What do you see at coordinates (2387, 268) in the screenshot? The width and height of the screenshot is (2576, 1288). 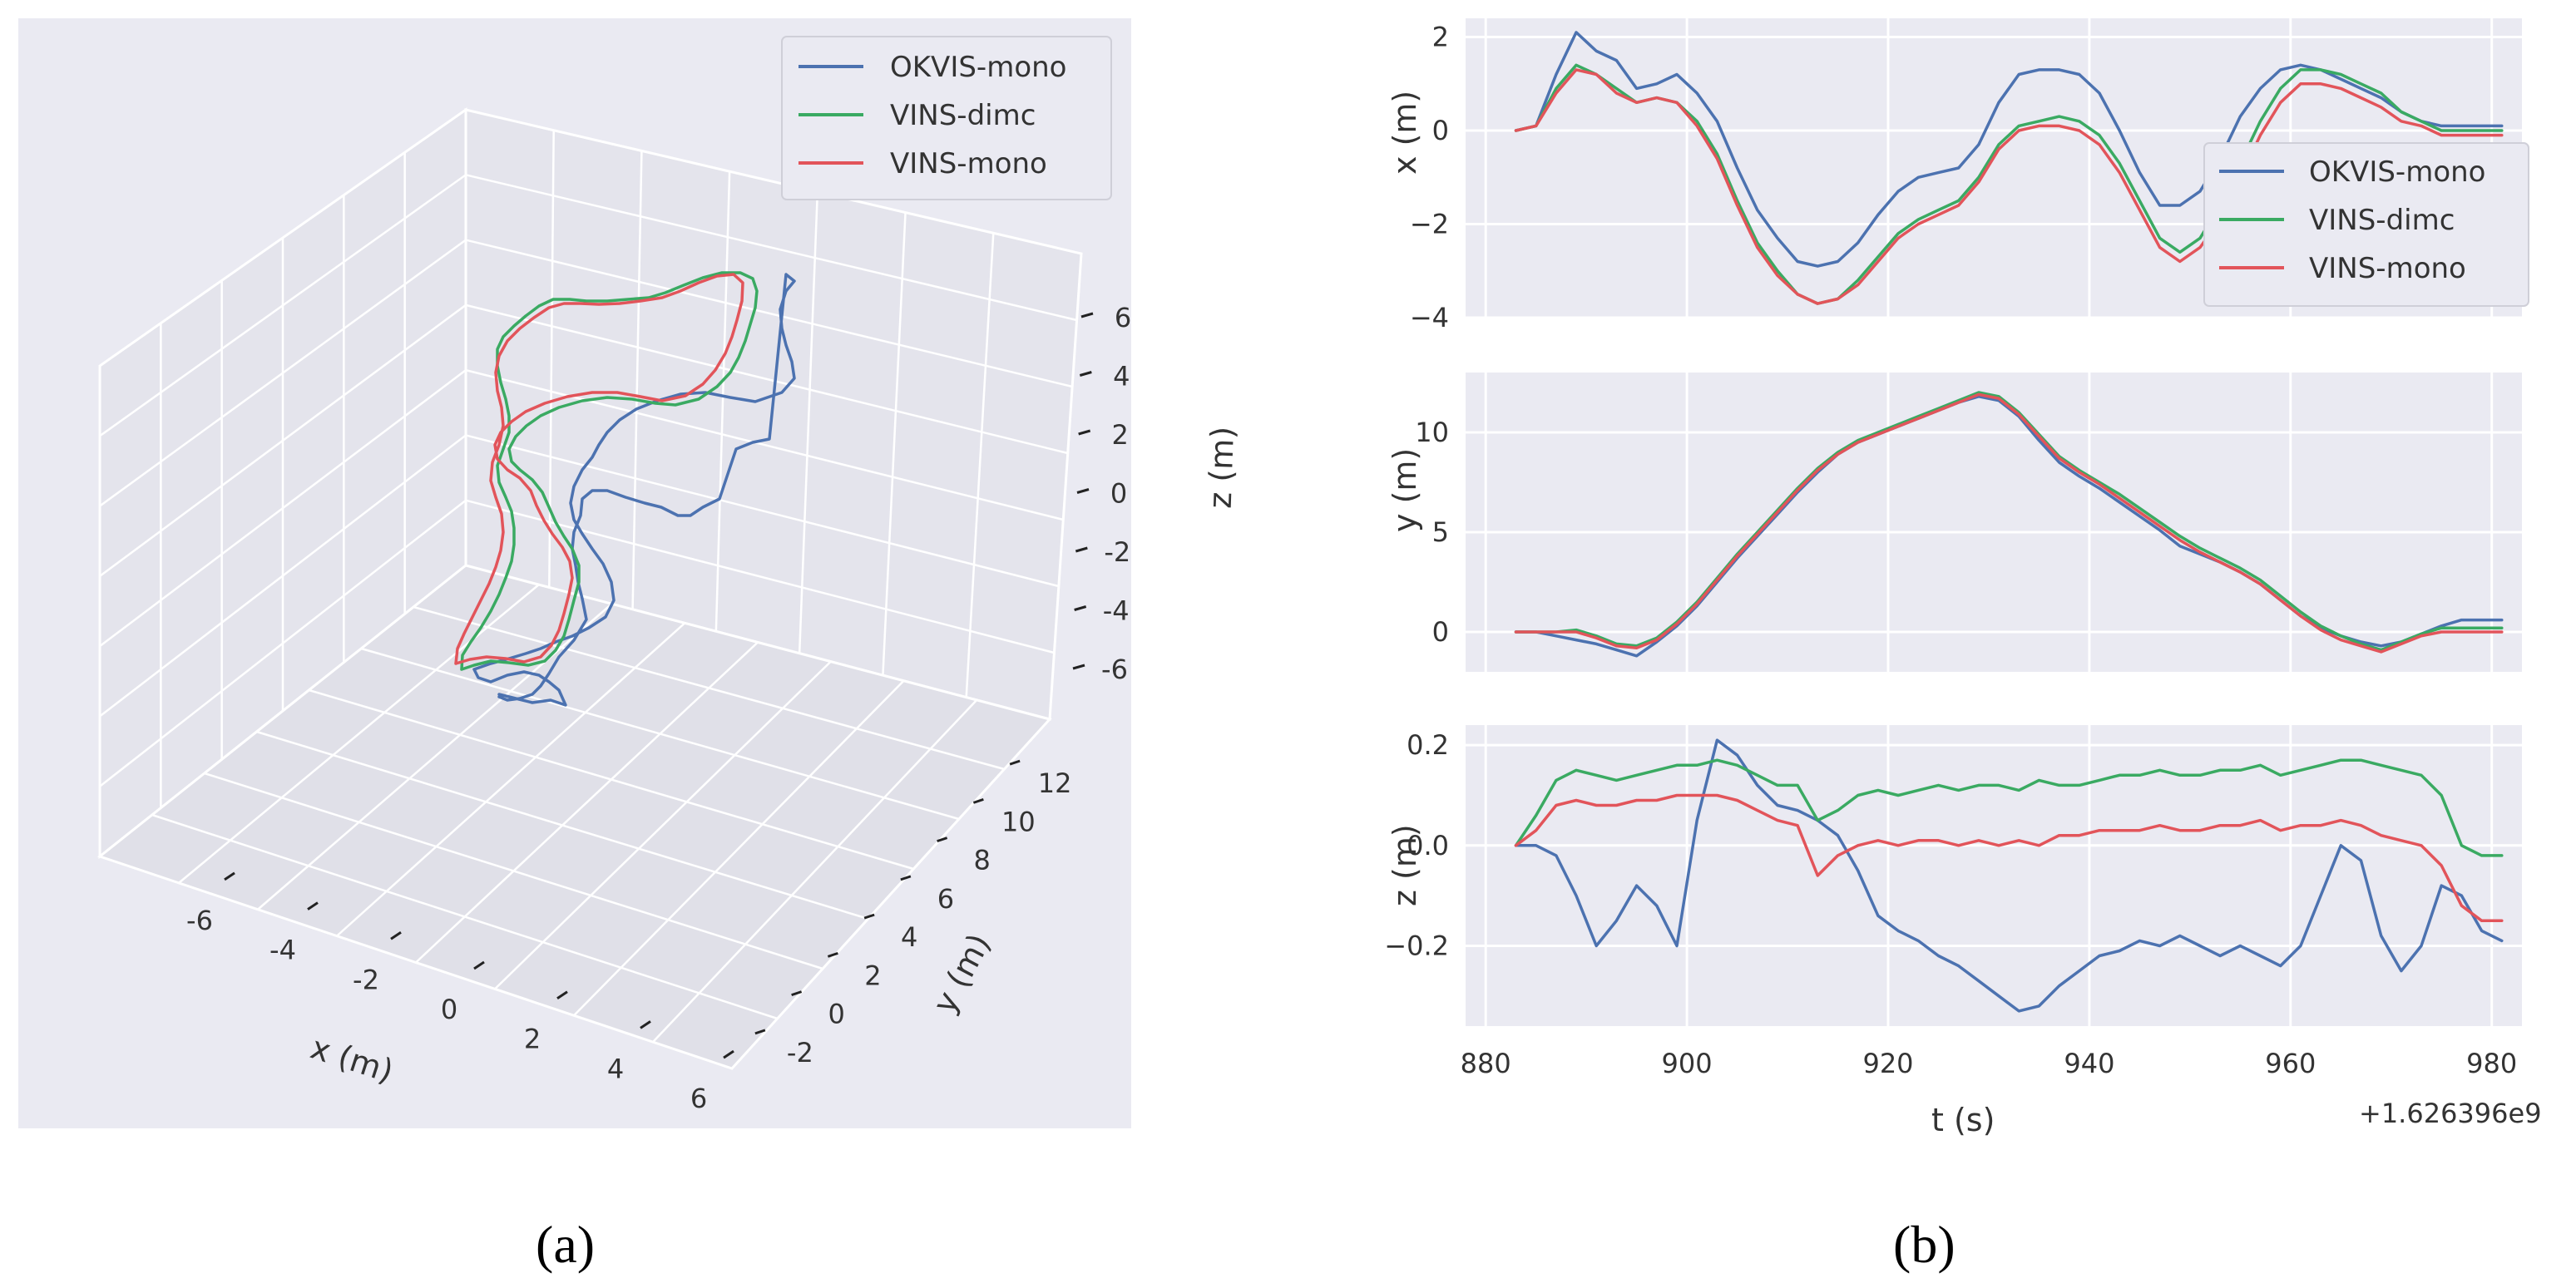 I see `legend-b-label-mono: VINS-mono` at bounding box center [2387, 268].